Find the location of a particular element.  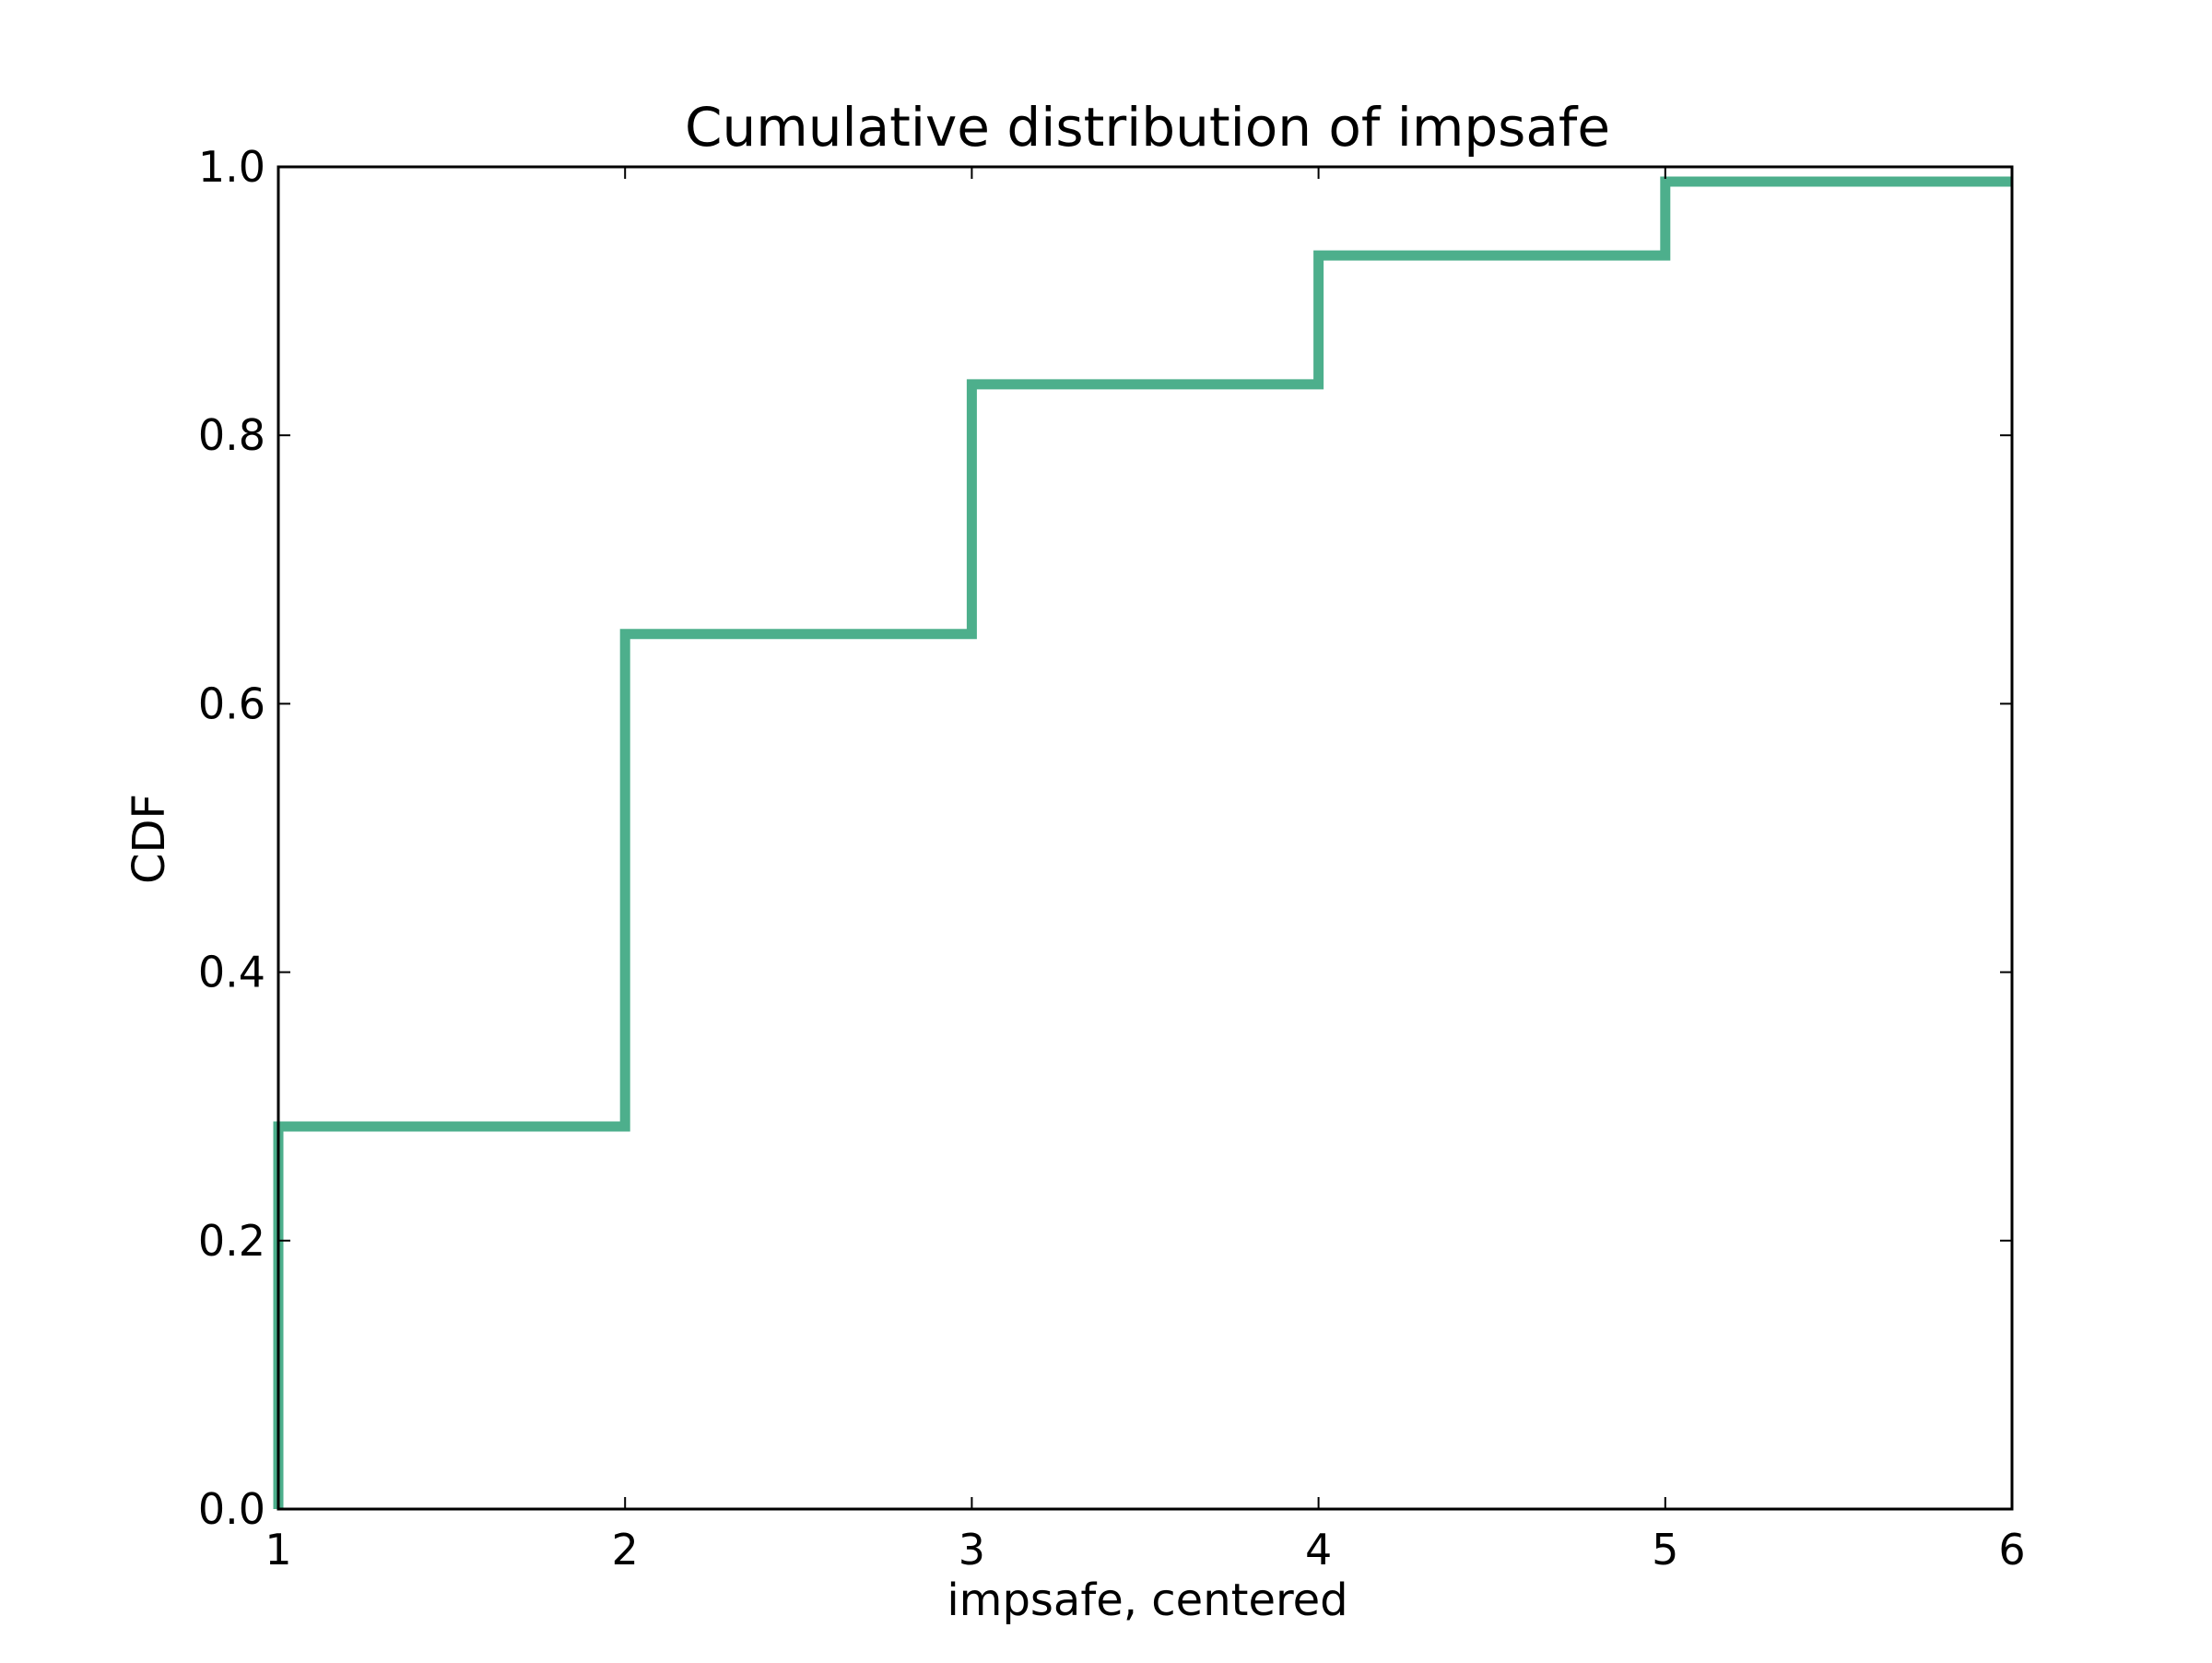

x-tick-label: 4 is located at coordinates (1318, 1550).